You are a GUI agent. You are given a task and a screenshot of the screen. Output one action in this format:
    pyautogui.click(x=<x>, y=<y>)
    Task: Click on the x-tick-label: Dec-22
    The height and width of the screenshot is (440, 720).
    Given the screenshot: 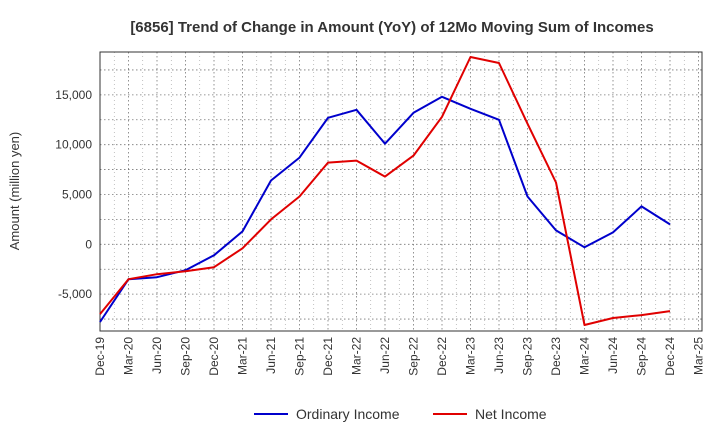 What is the action you would take?
    pyautogui.click(x=442, y=356)
    